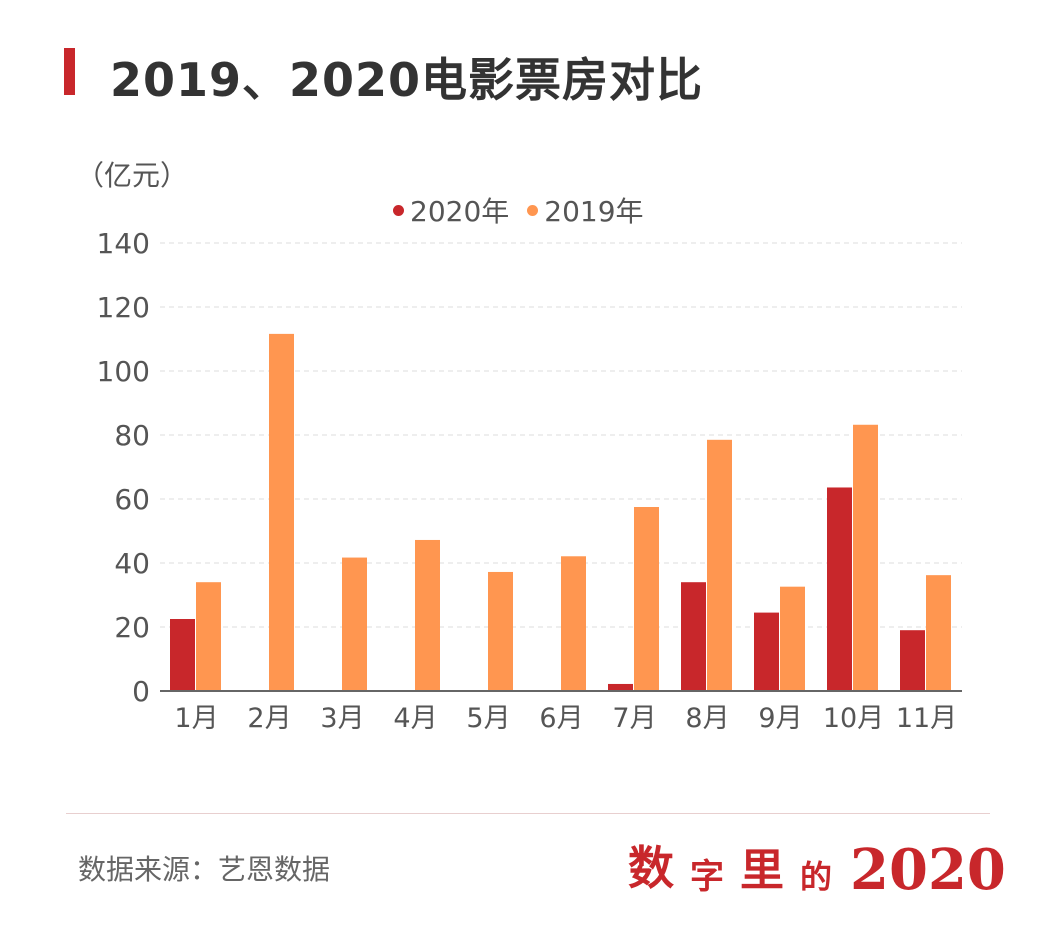  What do you see at coordinates (528, 813) in the screenshot?
I see `footer-divider` at bounding box center [528, 813].